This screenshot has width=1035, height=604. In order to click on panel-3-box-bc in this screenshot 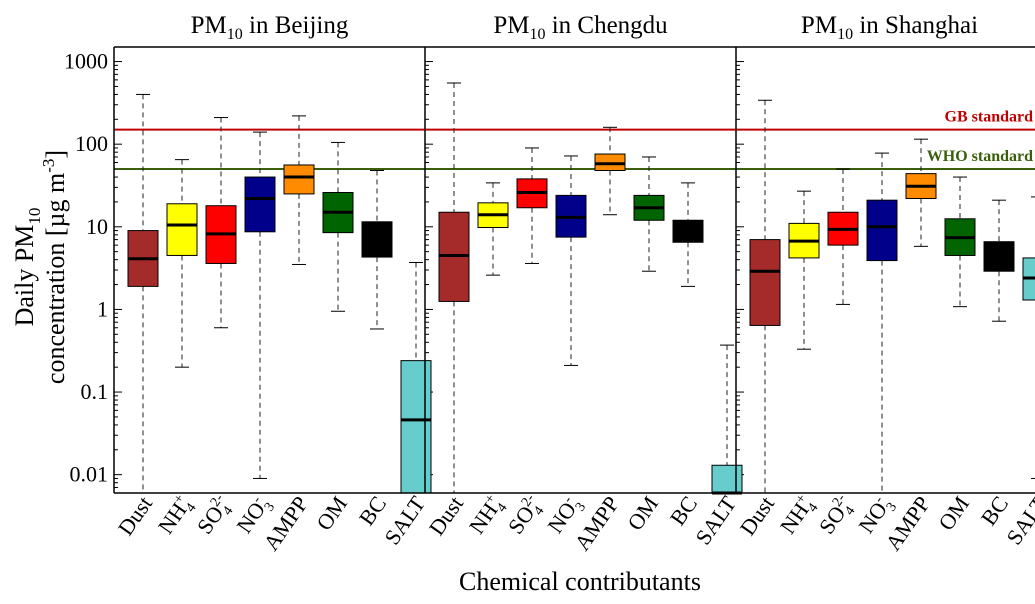, I will do `click(999, 260)`.